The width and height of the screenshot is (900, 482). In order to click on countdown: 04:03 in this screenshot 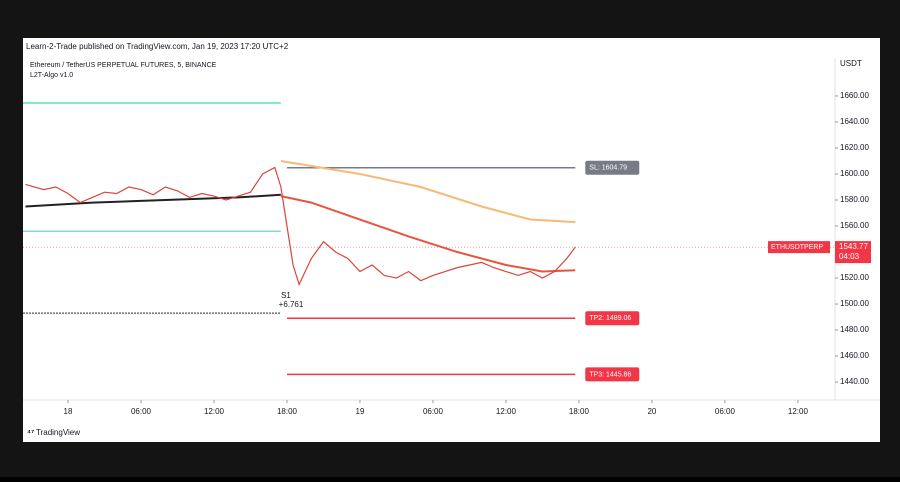, I will do `click(849, 256)`.